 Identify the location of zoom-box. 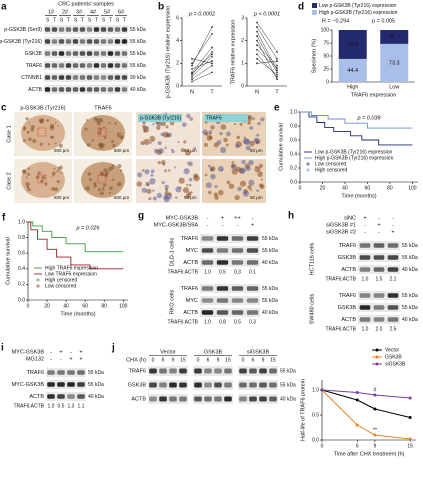
(42, 179).